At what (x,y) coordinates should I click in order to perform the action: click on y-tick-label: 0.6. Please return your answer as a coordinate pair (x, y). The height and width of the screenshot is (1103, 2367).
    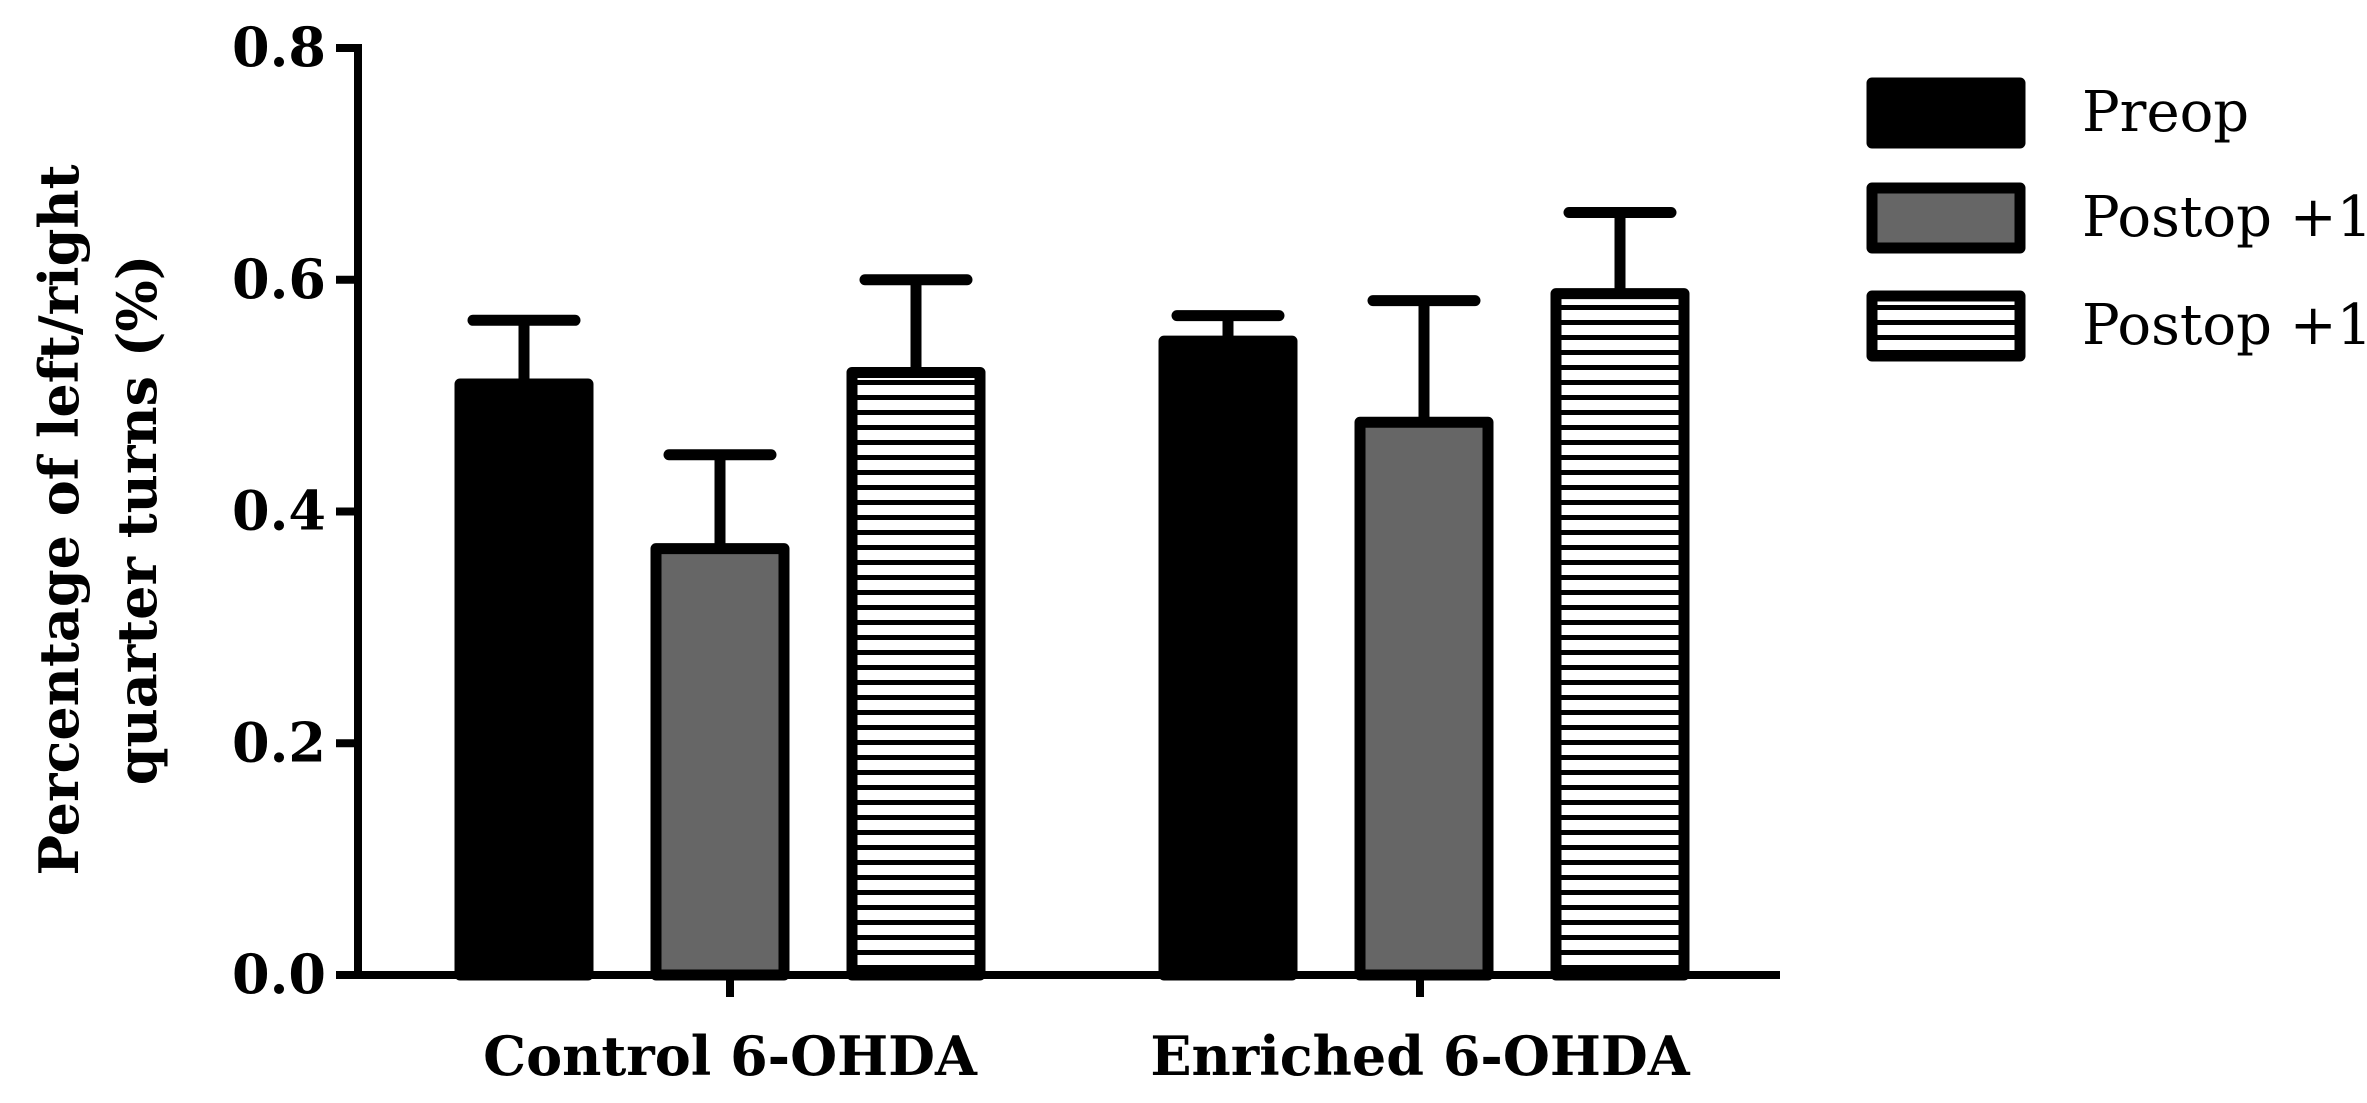
    Looking at the image, I should click on (279, 279).